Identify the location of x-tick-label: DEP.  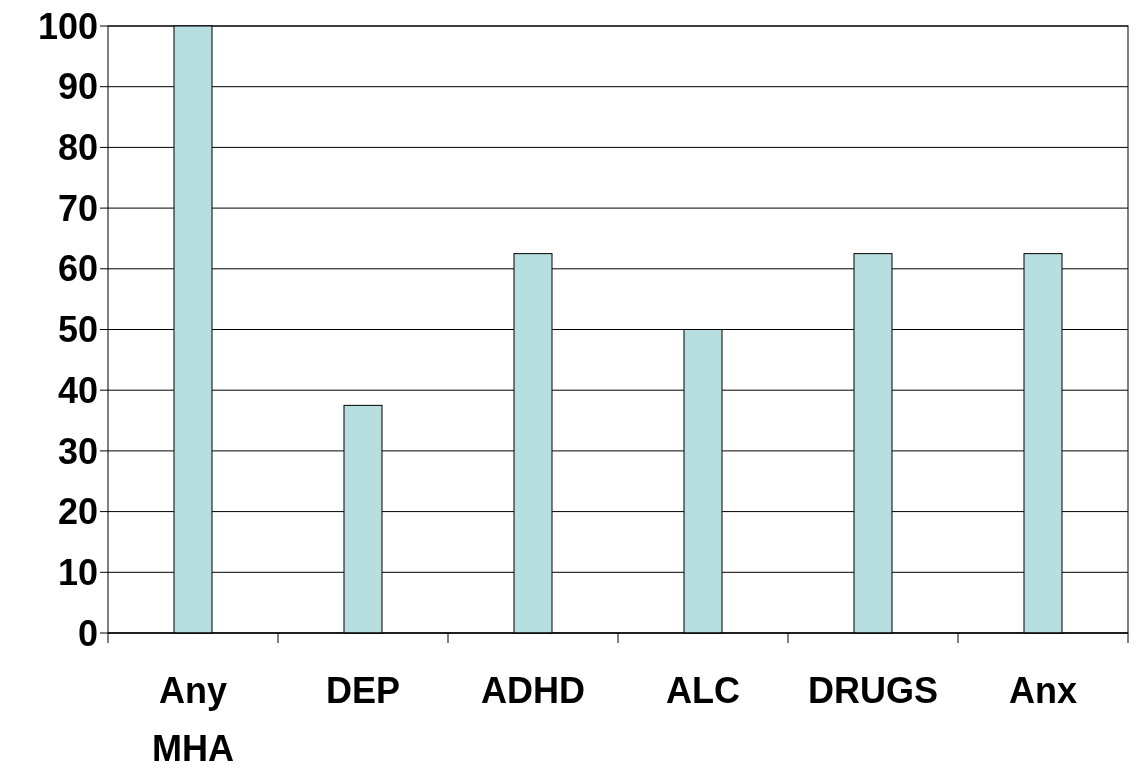
(363, 690).